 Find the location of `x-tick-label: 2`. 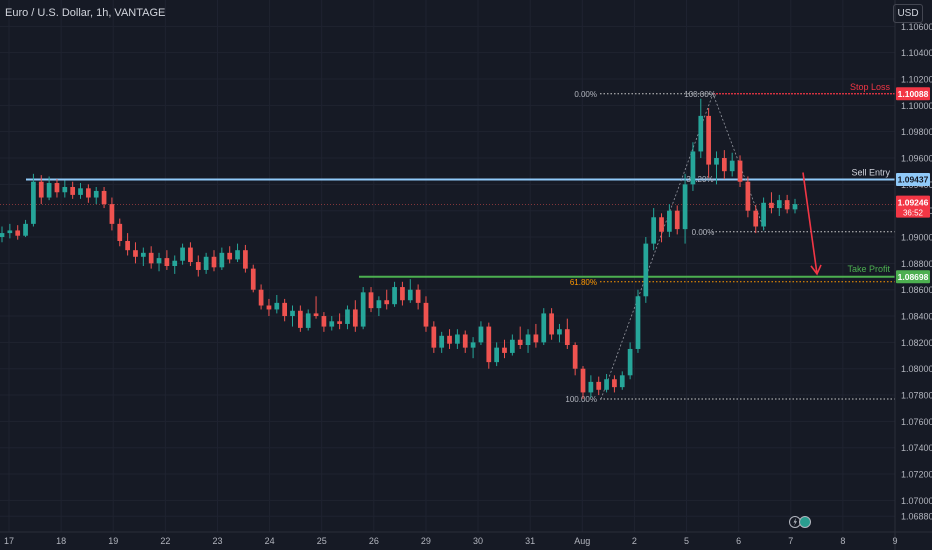

x-tick-label: 2 is located at coordinates (634, 541).